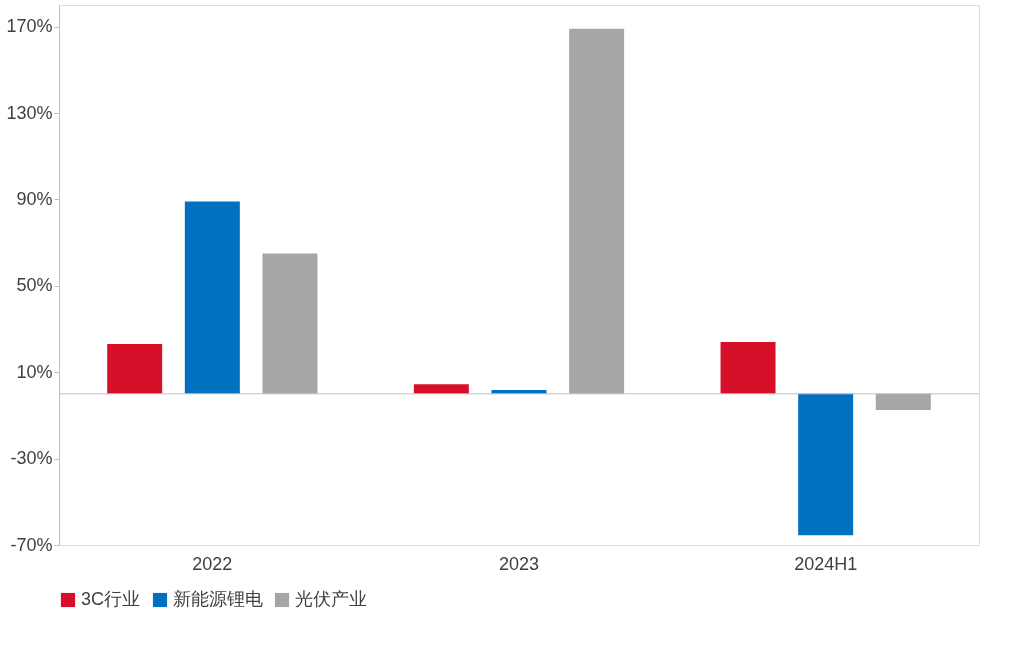 Image resolution: width=1018 pixels, height=656 pixels. What do you see at coordinates (111, 599) in the screenshot?
I see `legend-label: 3C行业` at bounding box center [111, 599].